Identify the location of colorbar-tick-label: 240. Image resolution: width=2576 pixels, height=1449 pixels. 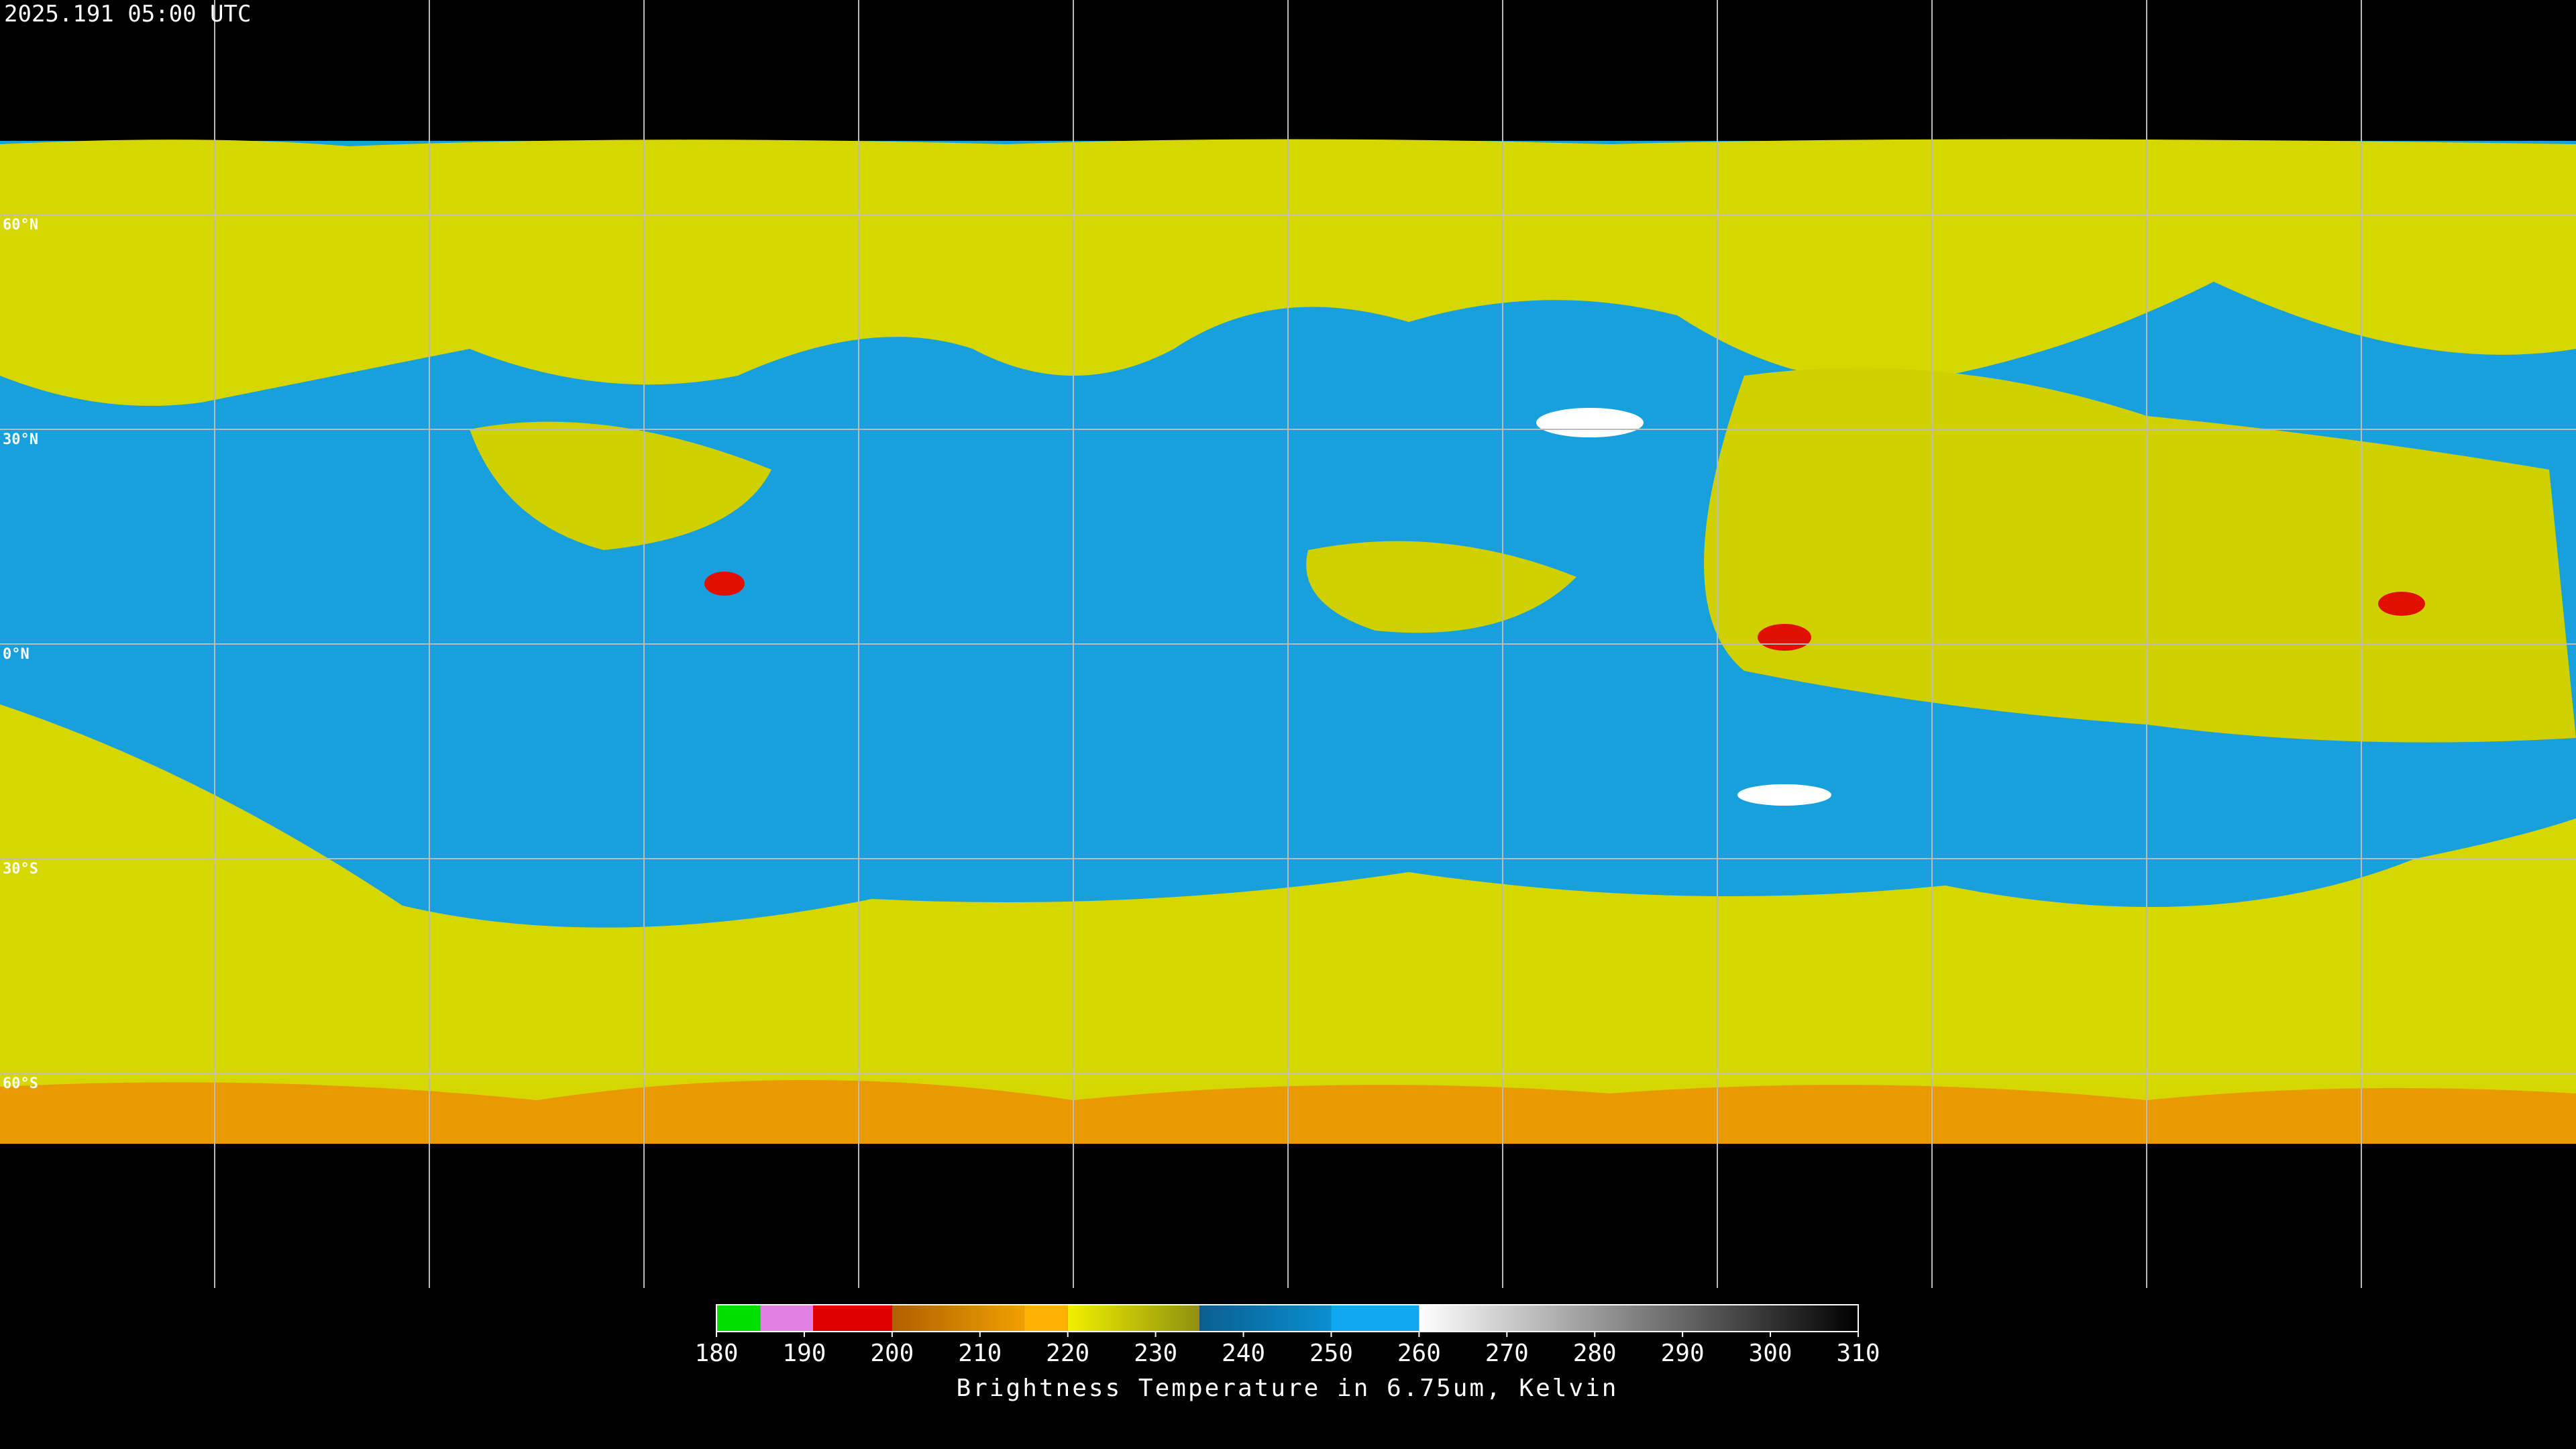
(1243, 1353).